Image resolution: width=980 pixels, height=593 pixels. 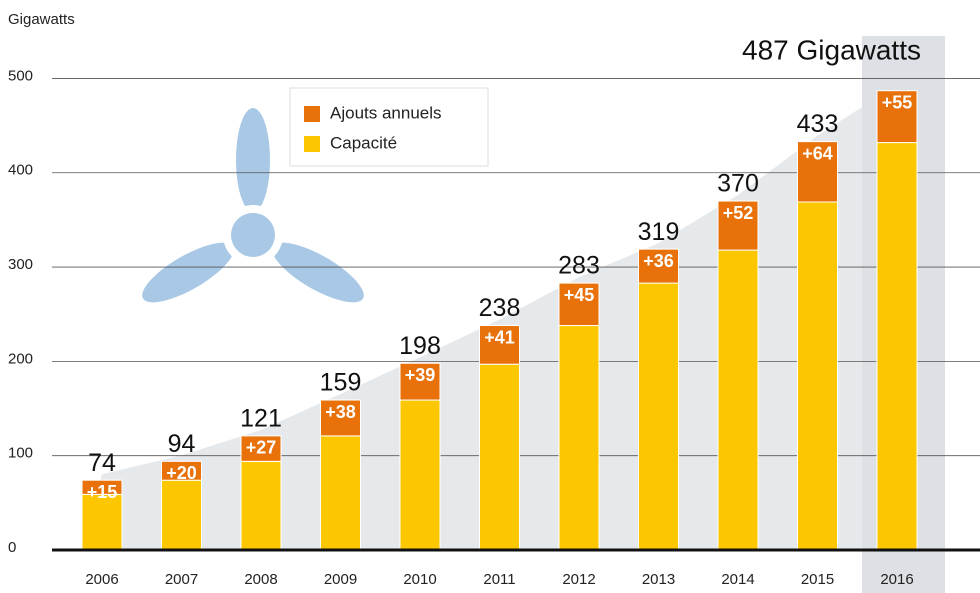 What do you see at coordinates (658, 579) in the screenshot?
I see `x-tick-label: 2013` at bounding box center [658, 579].